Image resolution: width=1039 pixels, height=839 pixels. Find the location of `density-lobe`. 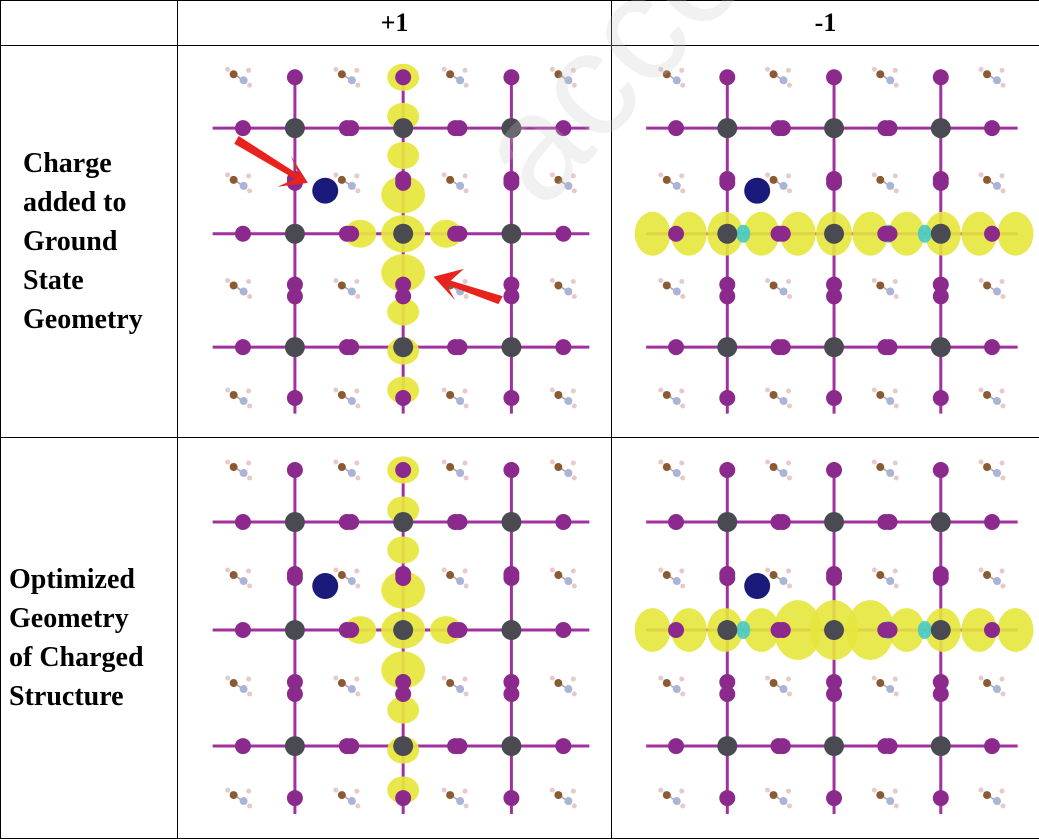

density-lobe is located at coordinates (653, 234).